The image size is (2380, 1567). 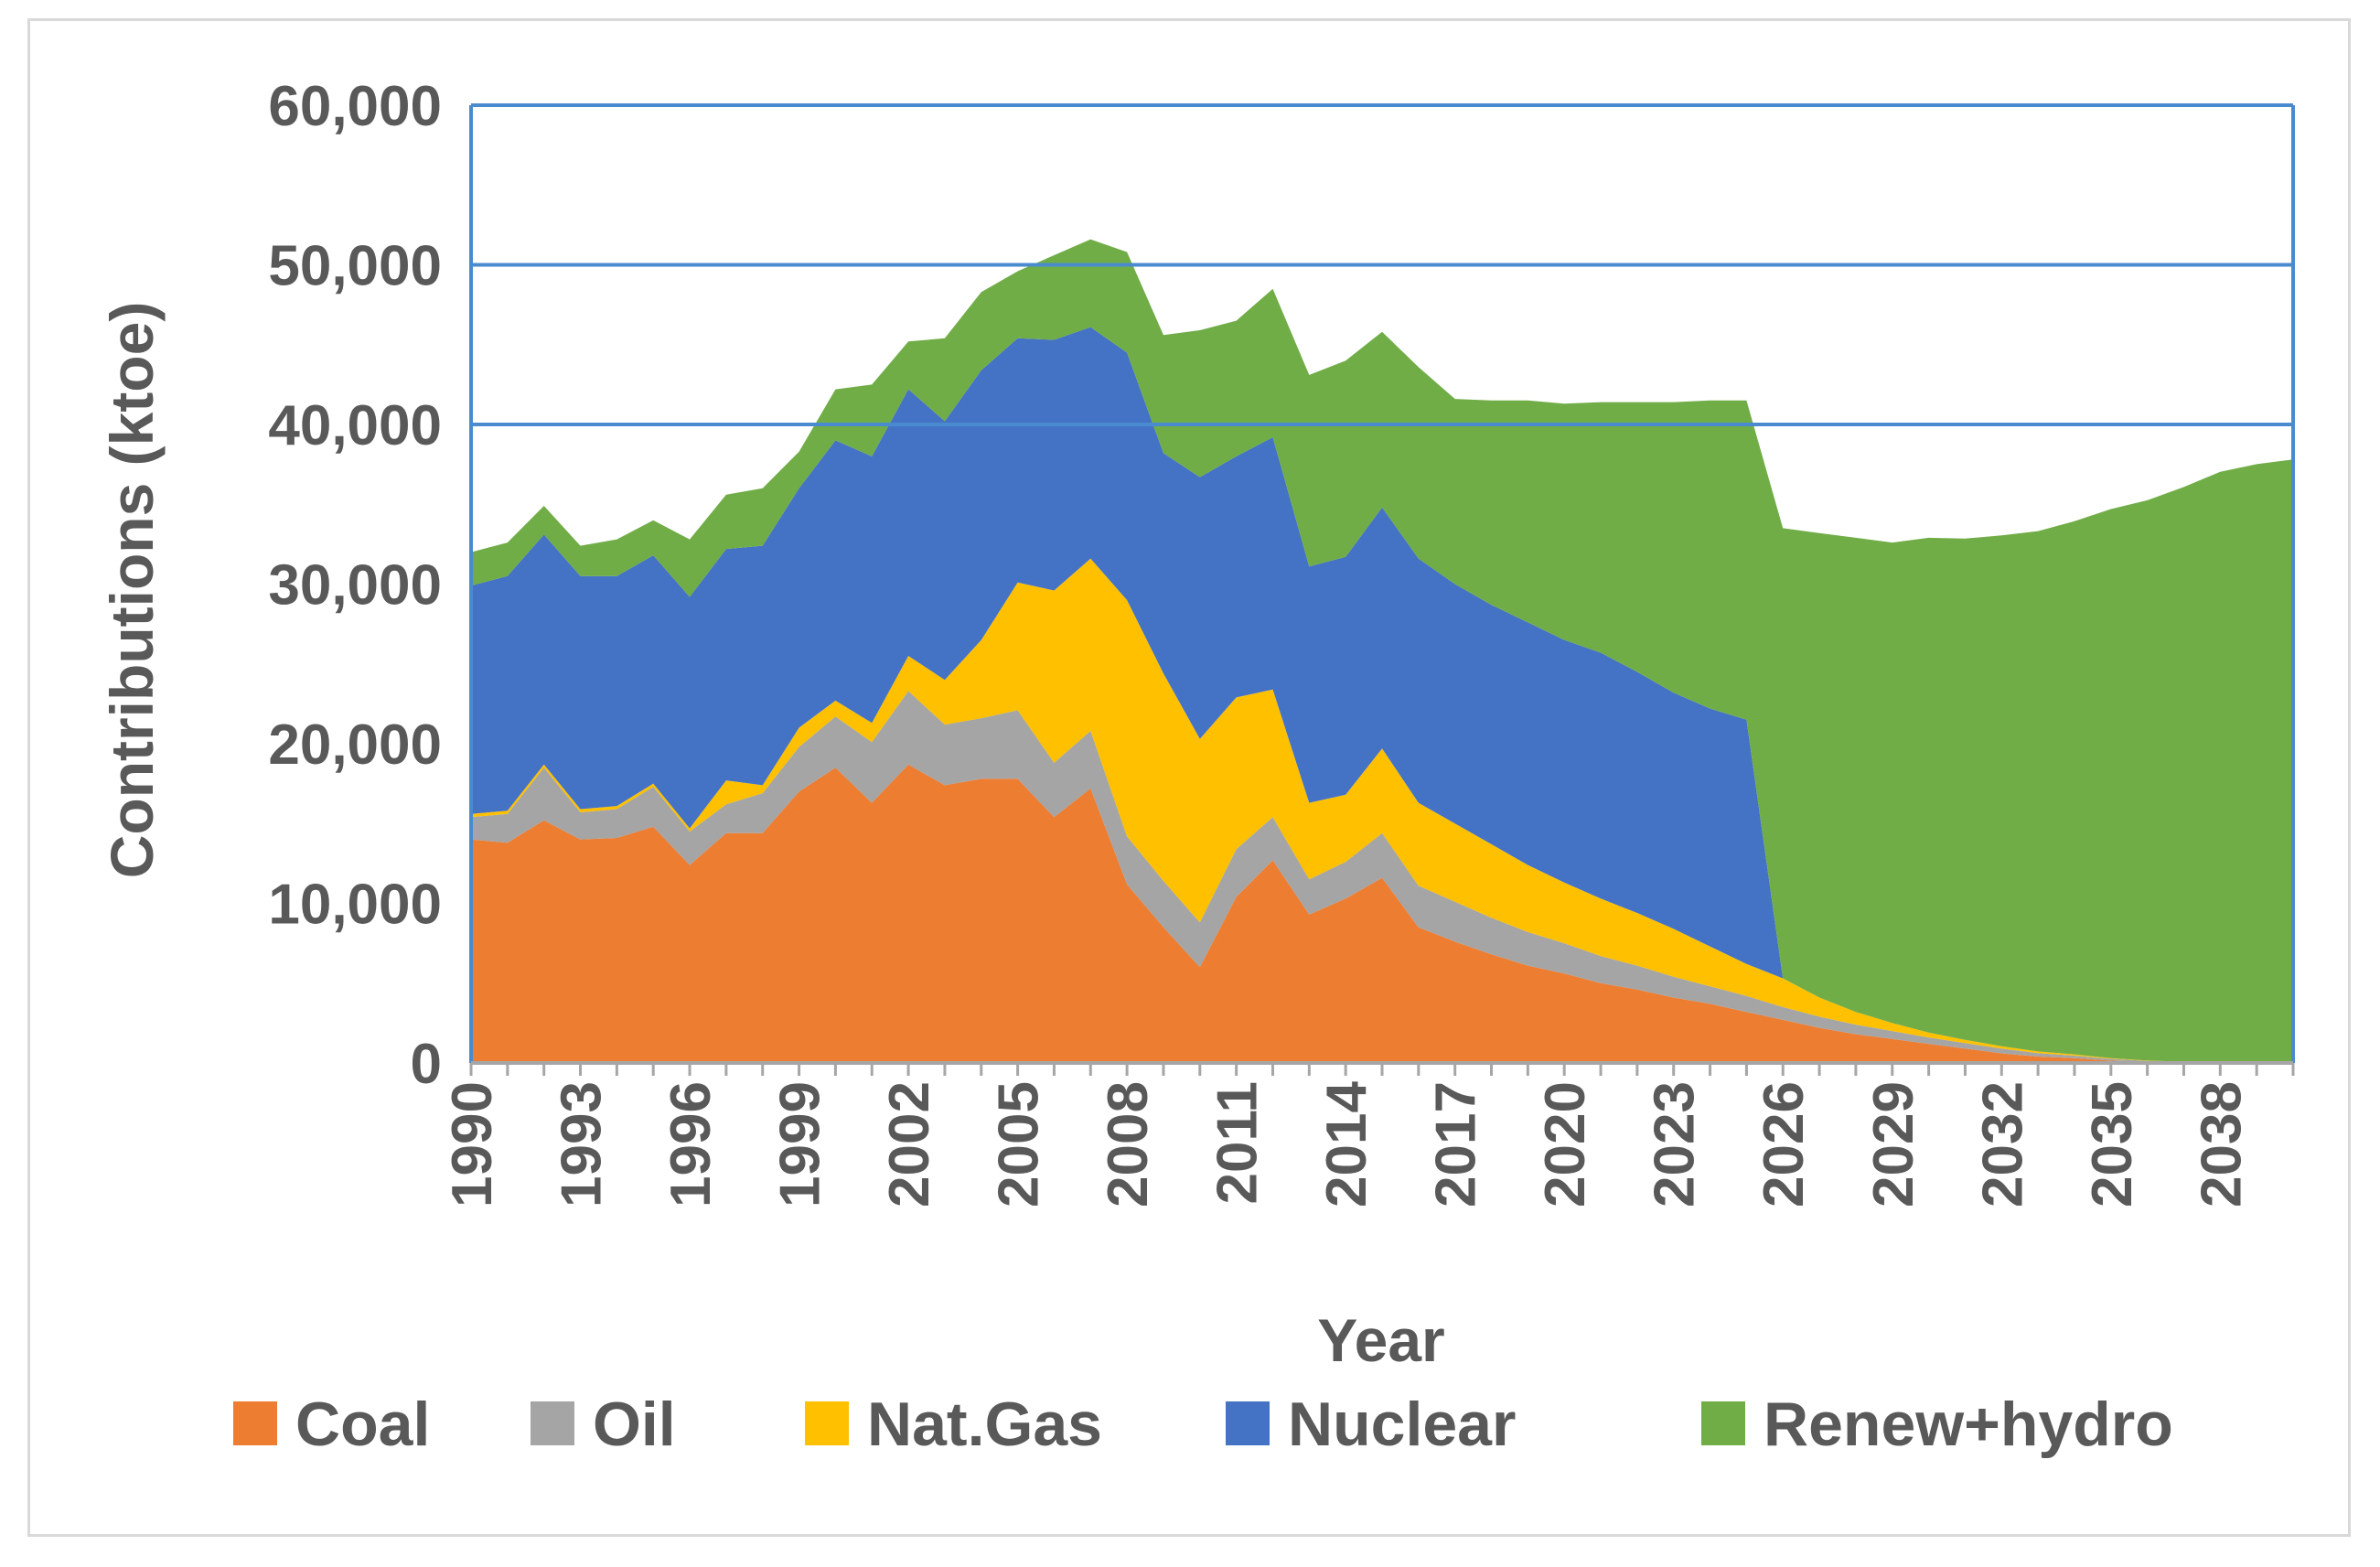 What do you see at coordinates (426, 1065) in the screenshot?
I see `y-tick-label: 0` at bounding box center [426, 1065].